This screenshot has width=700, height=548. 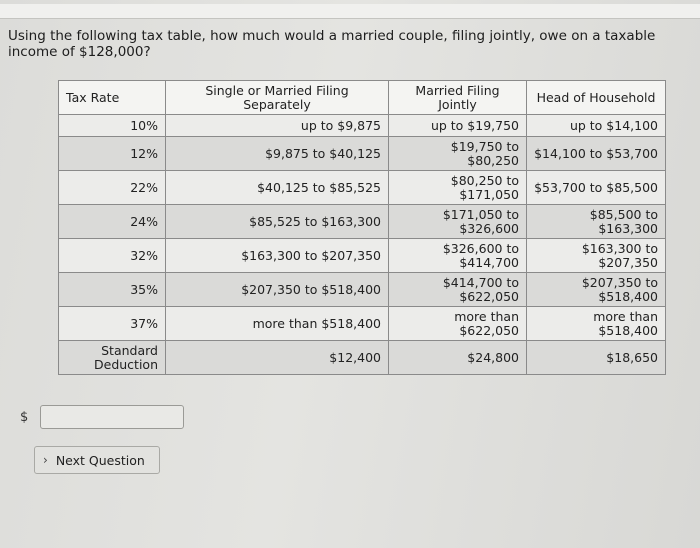 What do you see at coordinates (457, 289) in the screenshot?
I see `jointly-cell: $414,700 to $622,050` at bounding box center [457, 289].